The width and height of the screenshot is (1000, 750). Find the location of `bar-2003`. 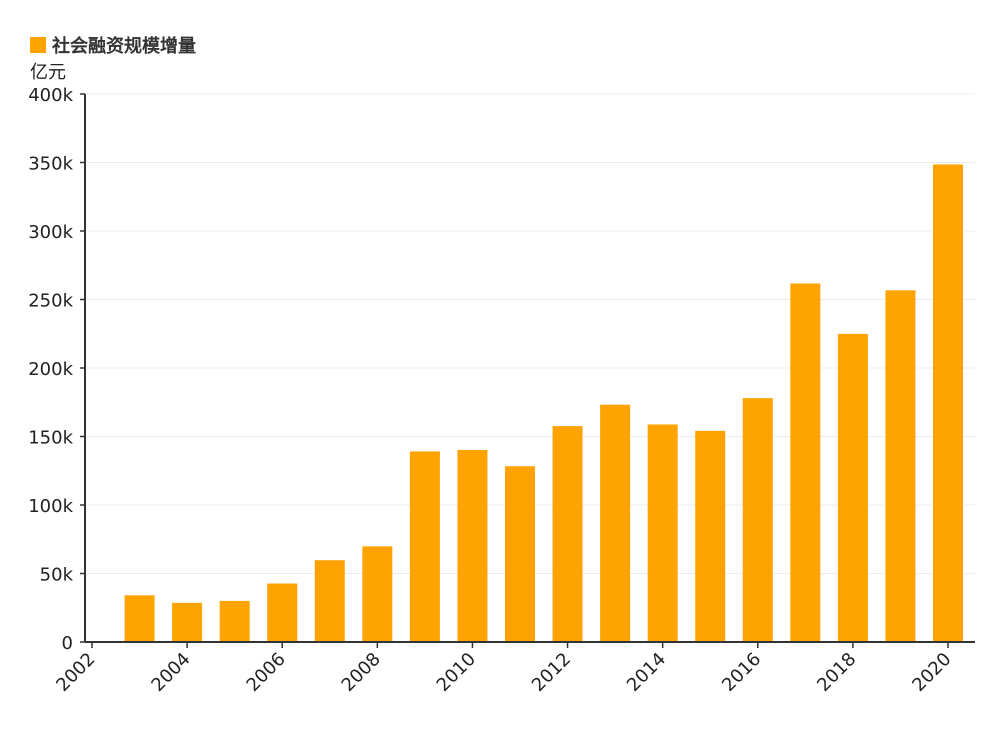

bar-2003 is located at coordinates (139, 618).